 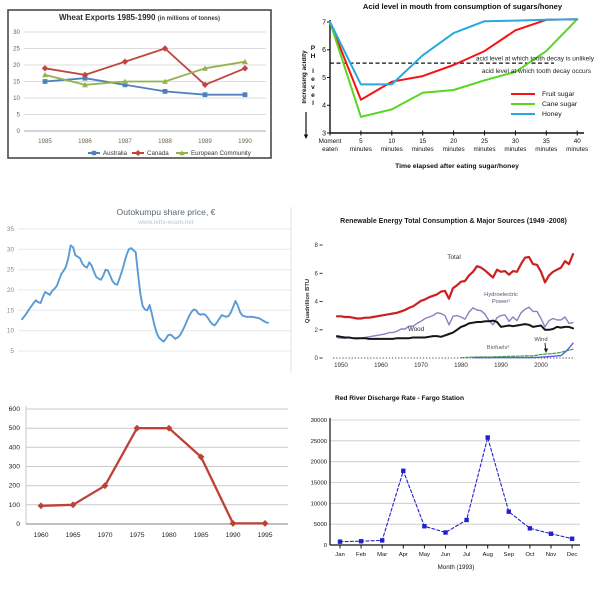 What do you see at coordinates (416, 329) in the screenshot?
I see `annotation-wood: Wood` at bounding box center [416, 329].